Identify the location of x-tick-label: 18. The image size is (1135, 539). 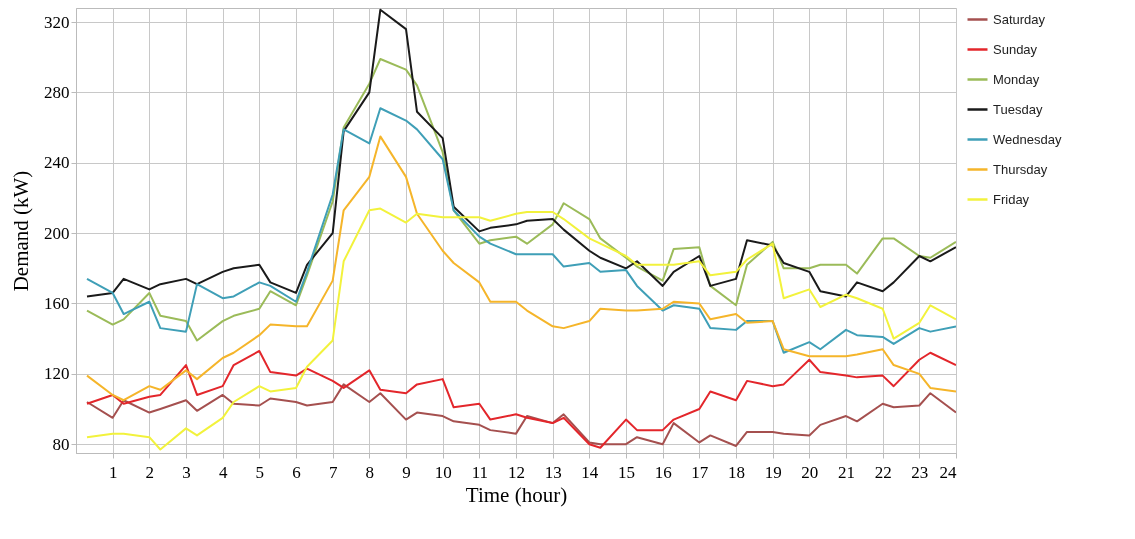
(736, 472).